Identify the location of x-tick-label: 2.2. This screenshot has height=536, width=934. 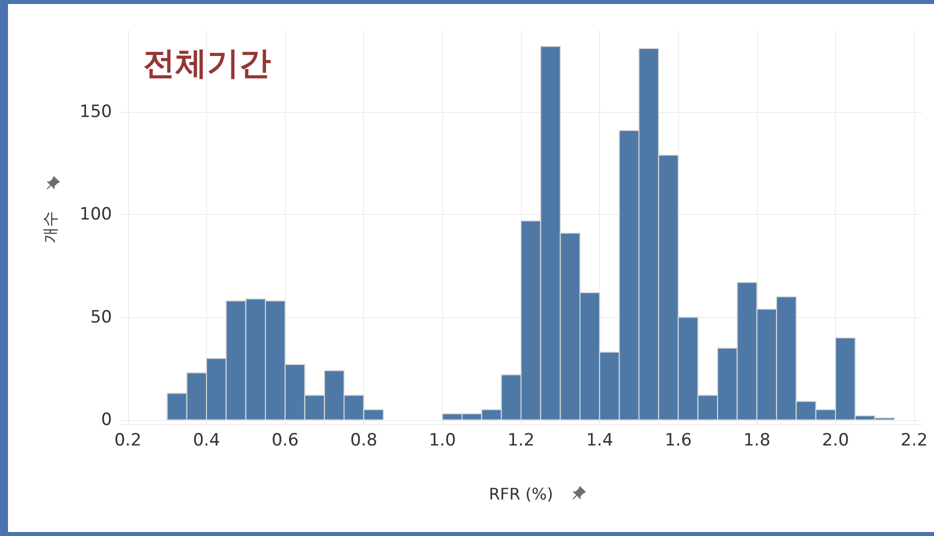
(914, 440).